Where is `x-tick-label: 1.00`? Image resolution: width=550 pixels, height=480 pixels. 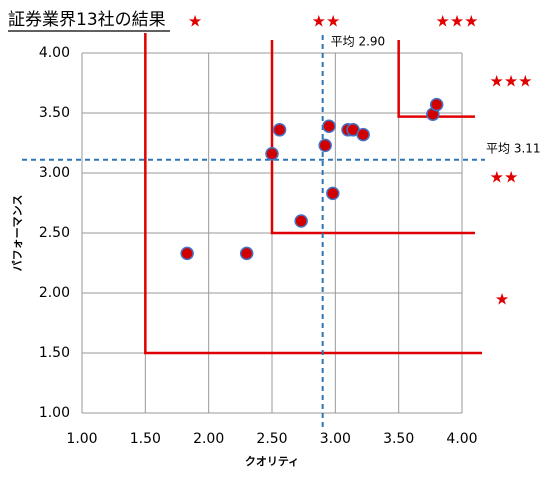 x-tick-label: 1.00 is located at coordinates (81, 439).